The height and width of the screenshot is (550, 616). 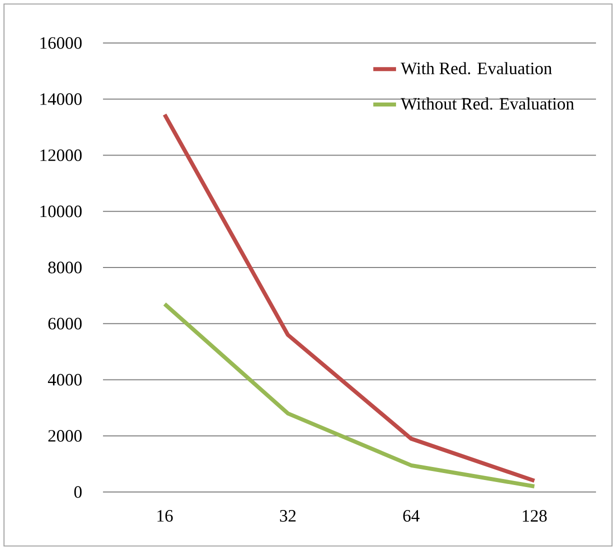 I want to click on y-tick-label: 12000, so click(x=61, y=155).